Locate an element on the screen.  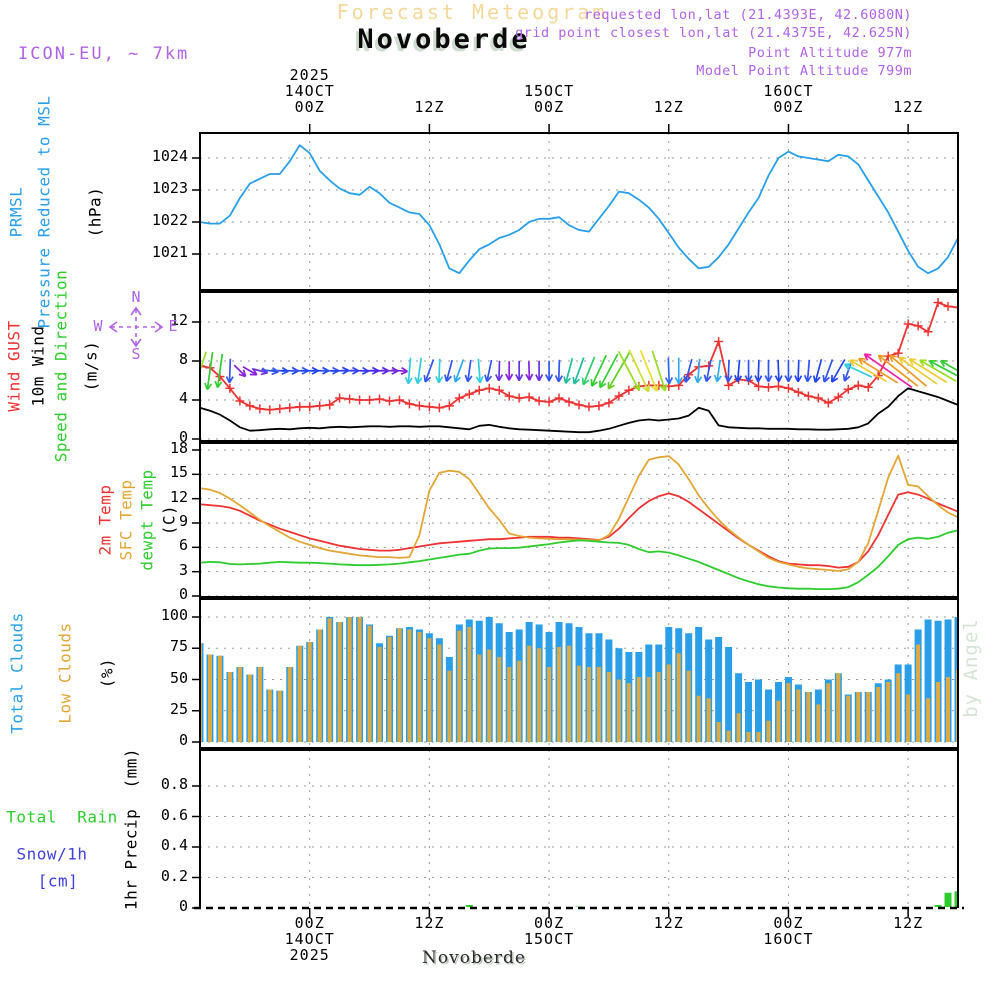
point-altitude: Point Altitude 977m is located at coordinates (830, 53).